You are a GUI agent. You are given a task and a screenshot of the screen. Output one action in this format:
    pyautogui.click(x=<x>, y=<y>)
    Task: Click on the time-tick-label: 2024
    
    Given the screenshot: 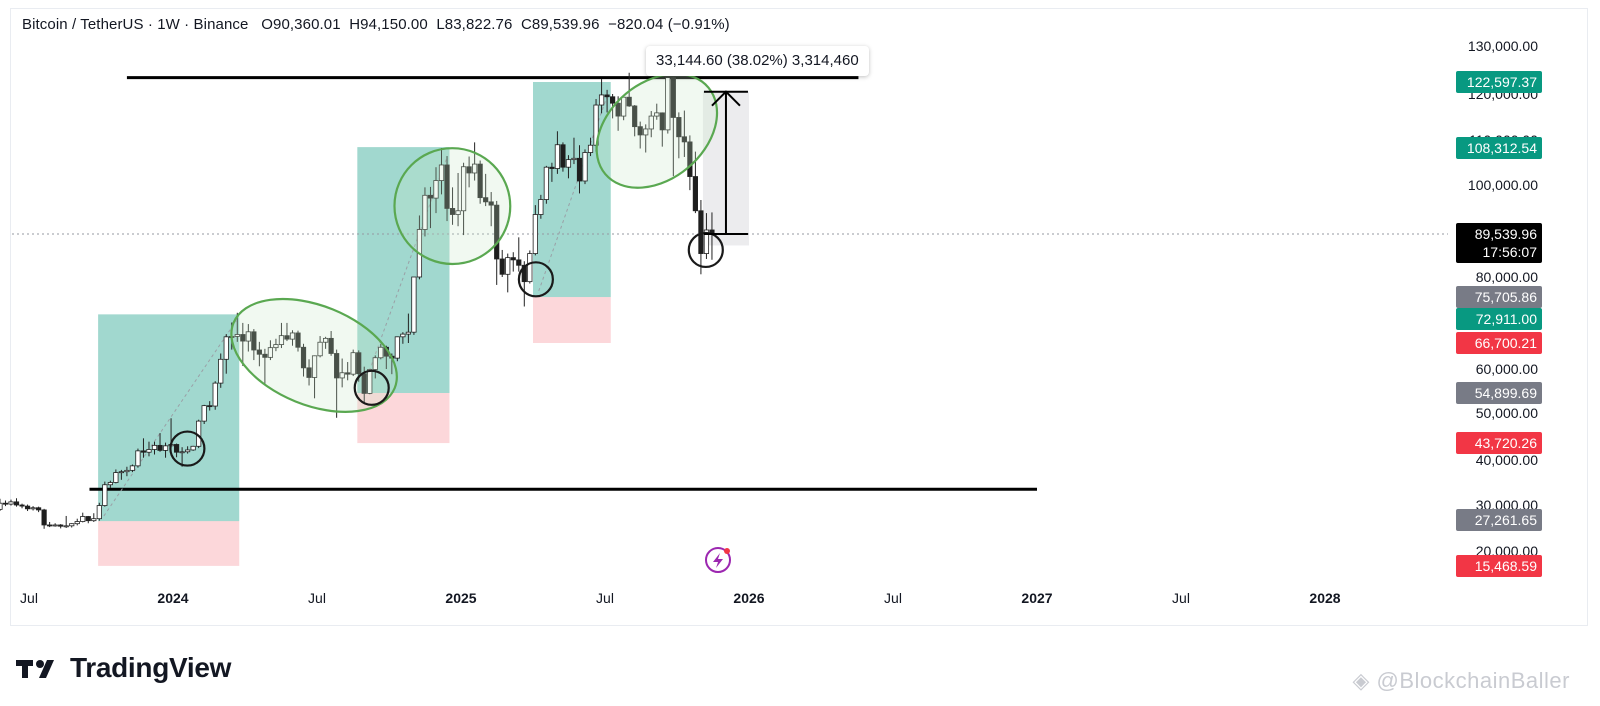 What is the action you would take?
    pyautogui.click(x=172, y=598)
    